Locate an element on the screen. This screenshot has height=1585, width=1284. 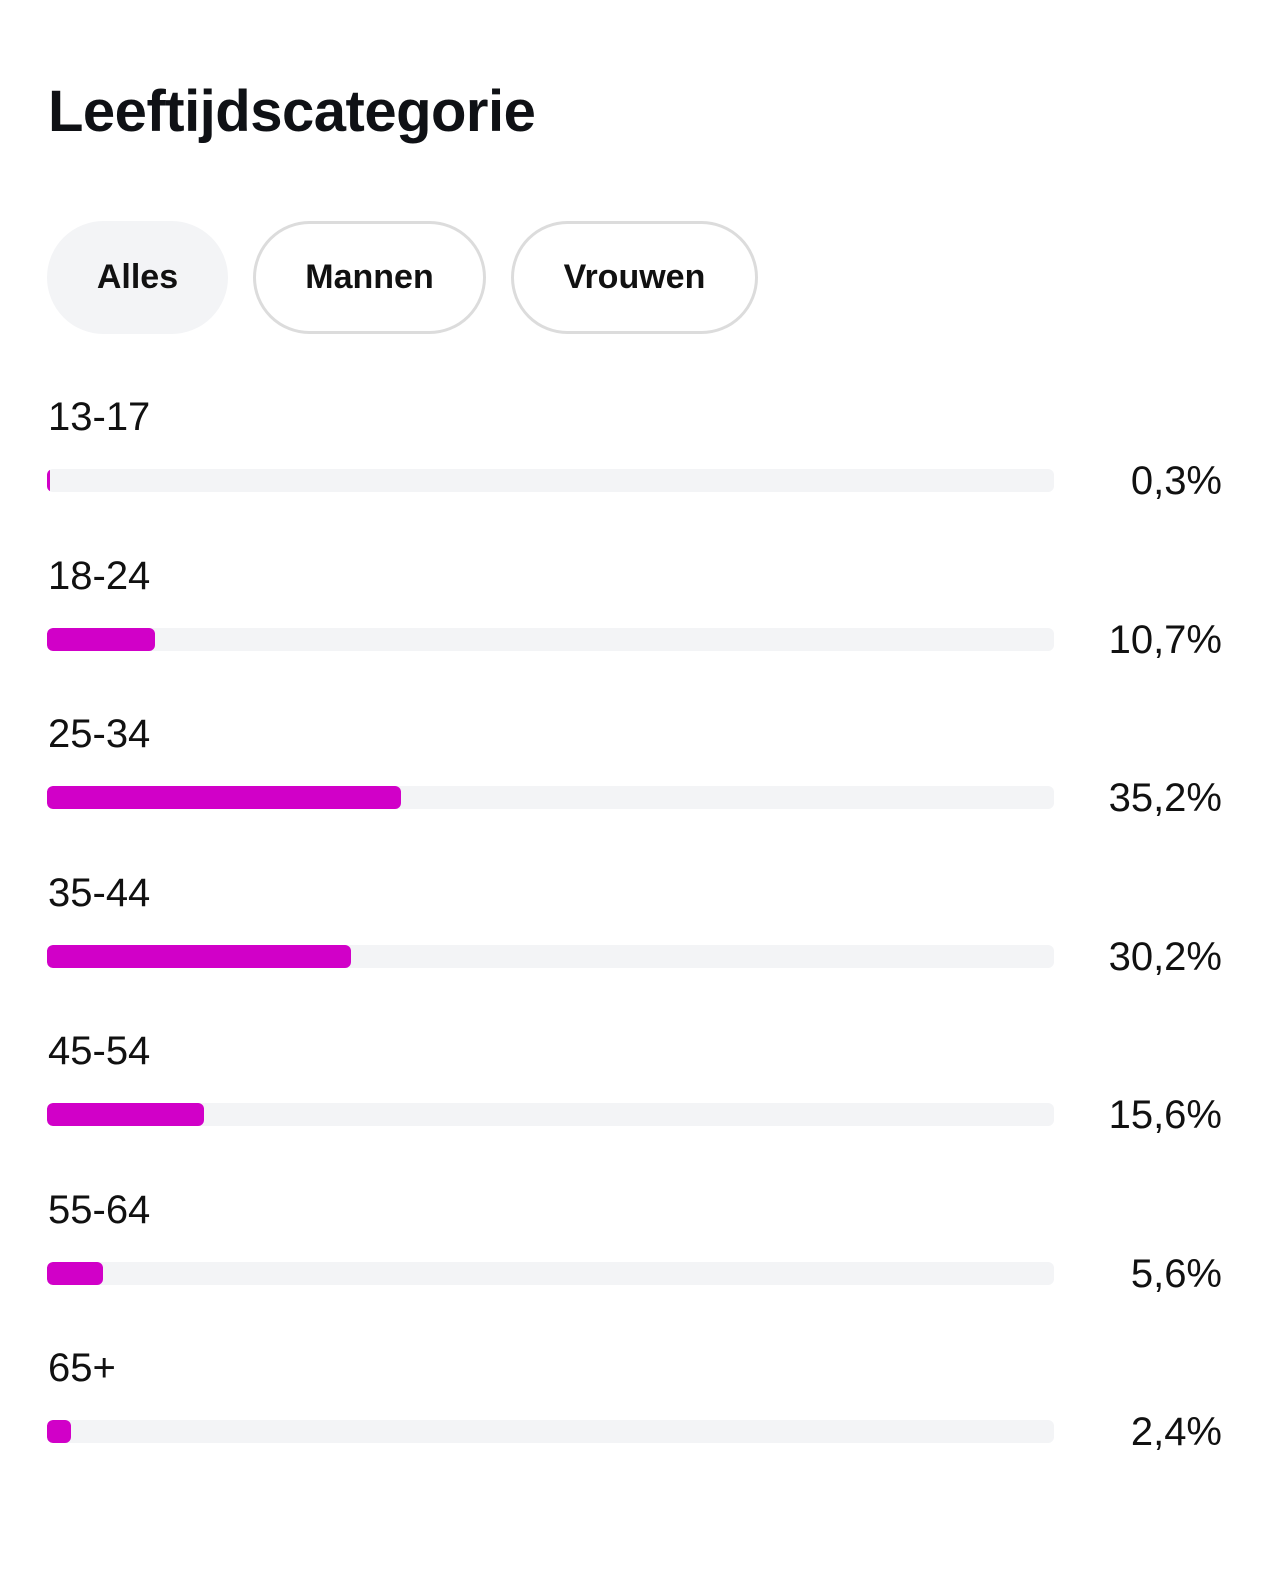
filter-men-button: Mannen is located at coordinates (369, 277).